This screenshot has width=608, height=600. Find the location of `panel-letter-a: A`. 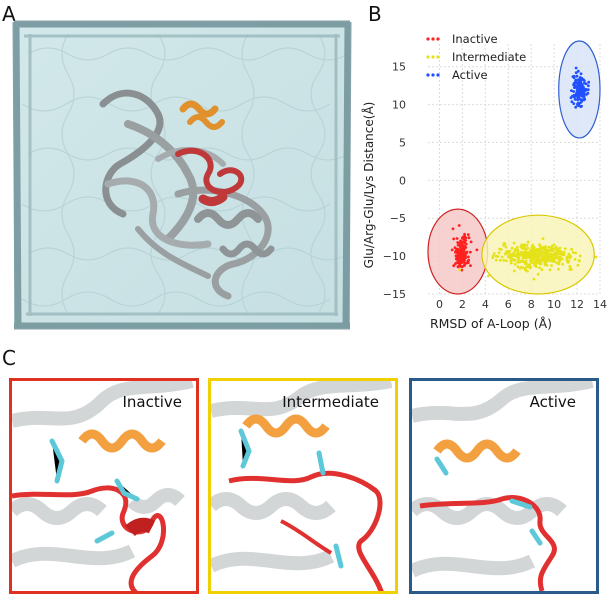

panel-letter-a: A is located at coordinates (9, 14).